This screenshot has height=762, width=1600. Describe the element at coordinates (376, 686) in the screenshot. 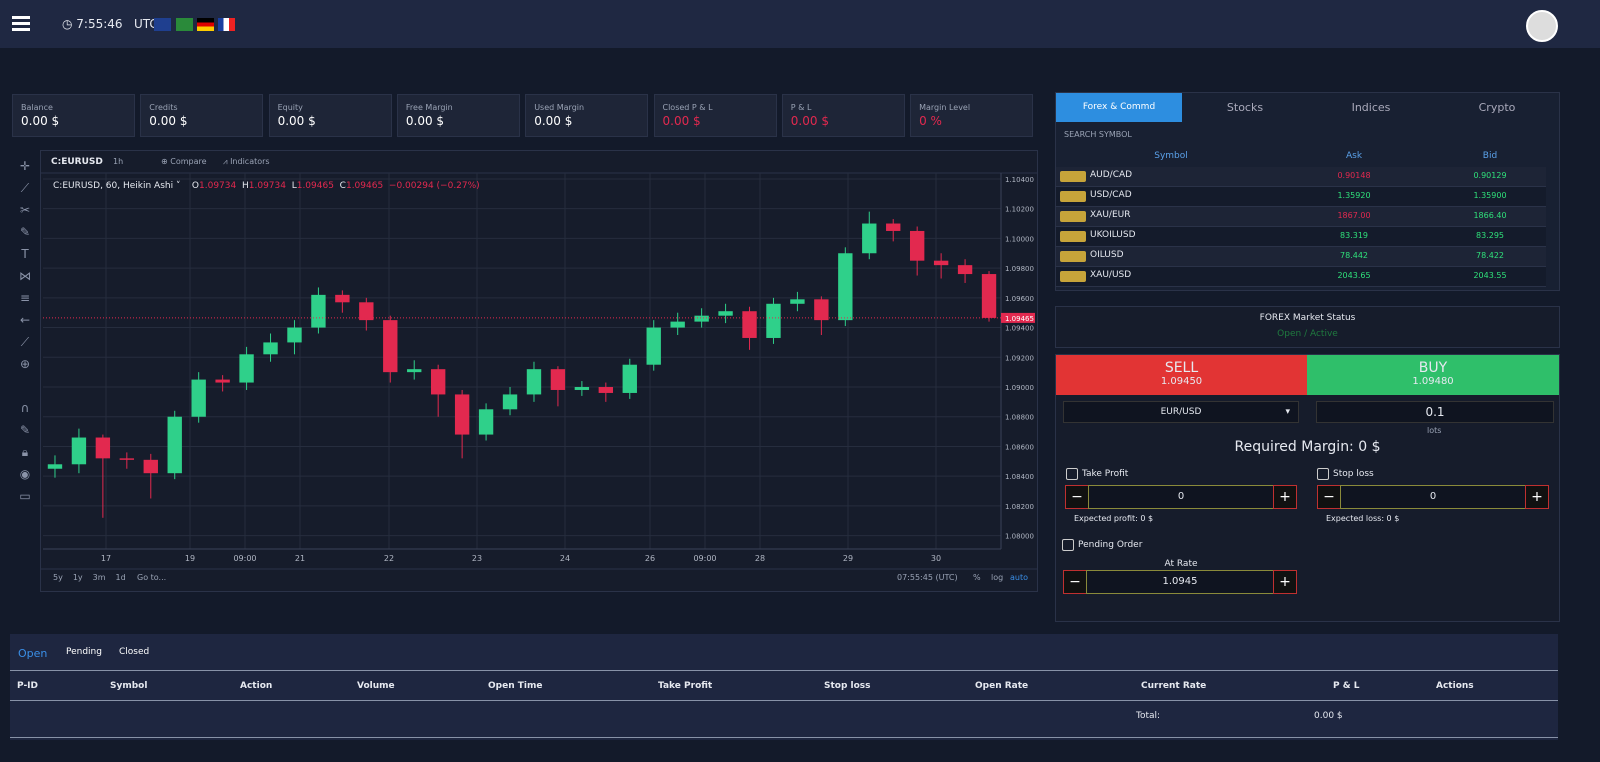

I see `column-header: Volume` at that location.